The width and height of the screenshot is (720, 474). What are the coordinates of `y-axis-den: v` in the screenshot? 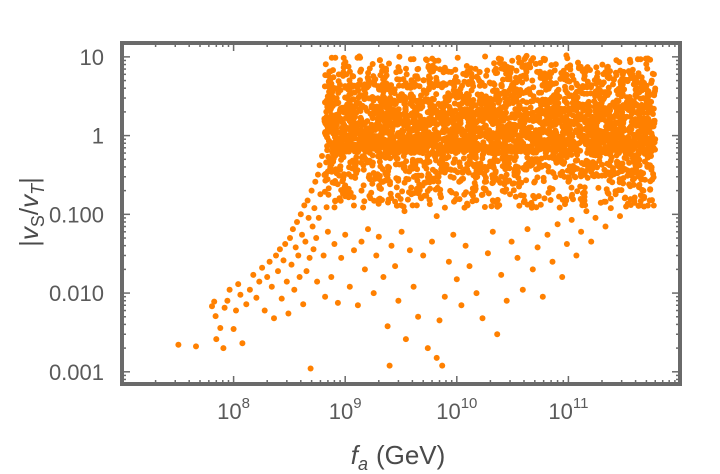 It's located at (29, 200).